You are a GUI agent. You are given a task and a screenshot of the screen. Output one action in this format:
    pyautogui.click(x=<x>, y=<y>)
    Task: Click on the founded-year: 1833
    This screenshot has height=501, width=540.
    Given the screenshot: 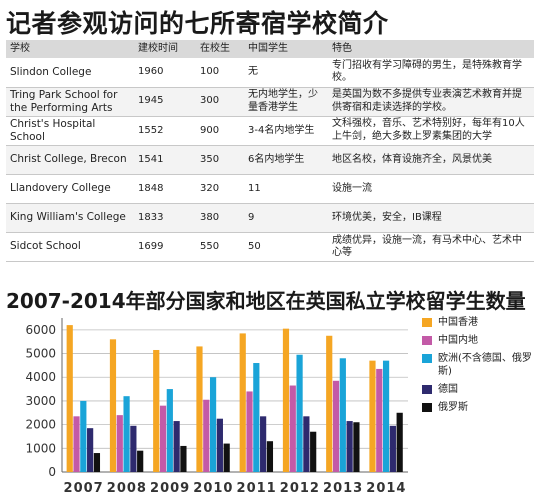 What is the action you would take?
    pyautogui.click(x=151, y=217)
    